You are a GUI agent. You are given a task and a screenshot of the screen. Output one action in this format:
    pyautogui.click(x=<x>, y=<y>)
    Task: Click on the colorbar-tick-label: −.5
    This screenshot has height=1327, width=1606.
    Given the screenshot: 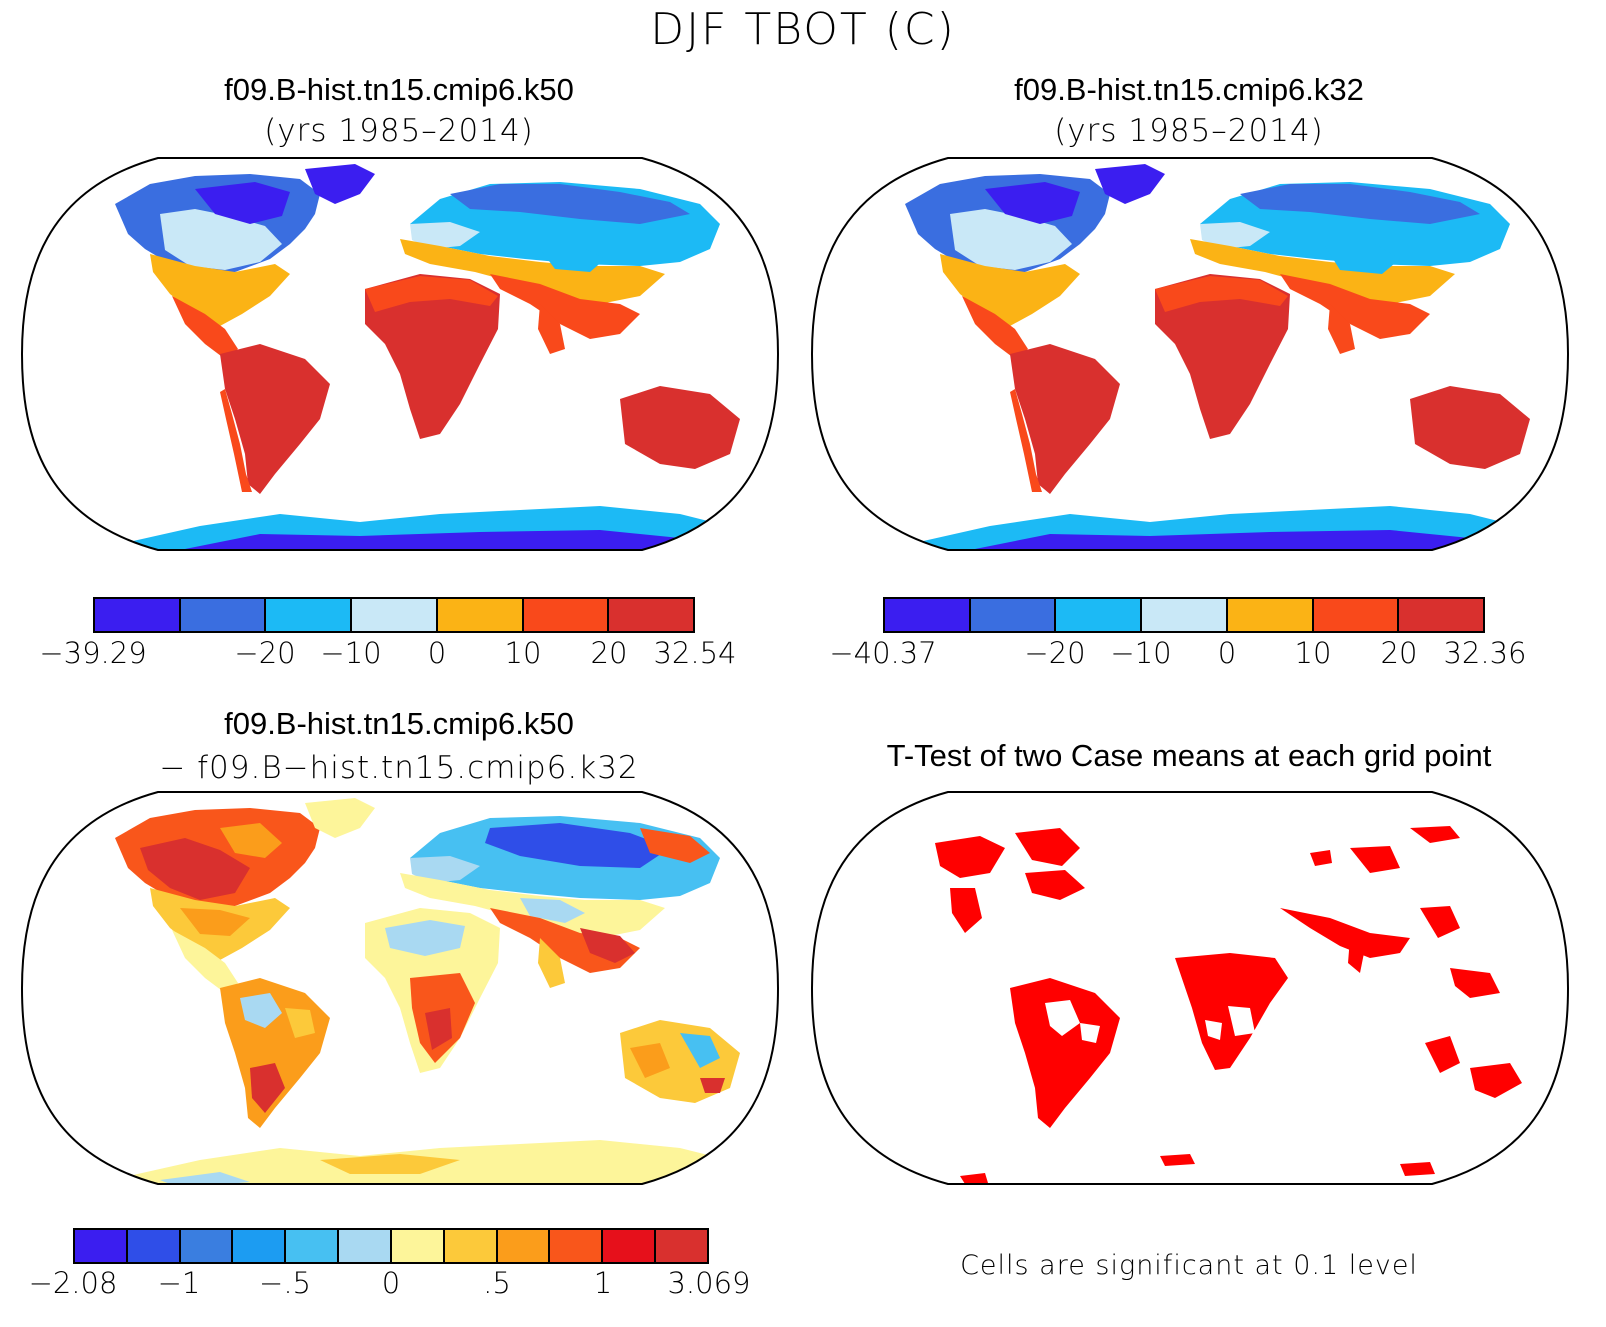 What is the action you would take?
    pyautogui.click(x=285, y=1283)
    